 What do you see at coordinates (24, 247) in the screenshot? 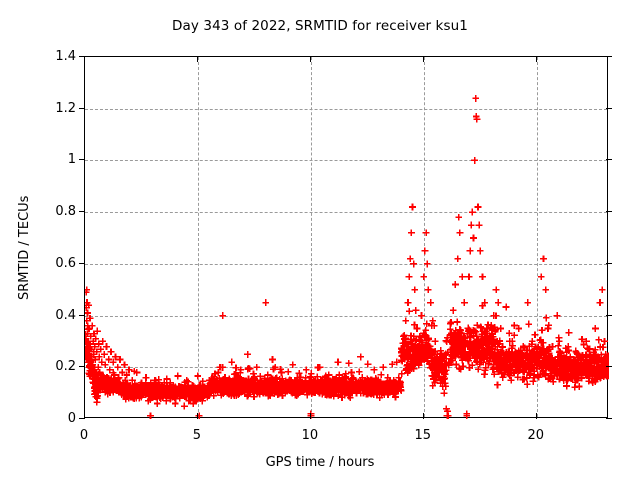
I see `y-axis-title: SRMTID / TECUs` at bounding box center [24, 247].